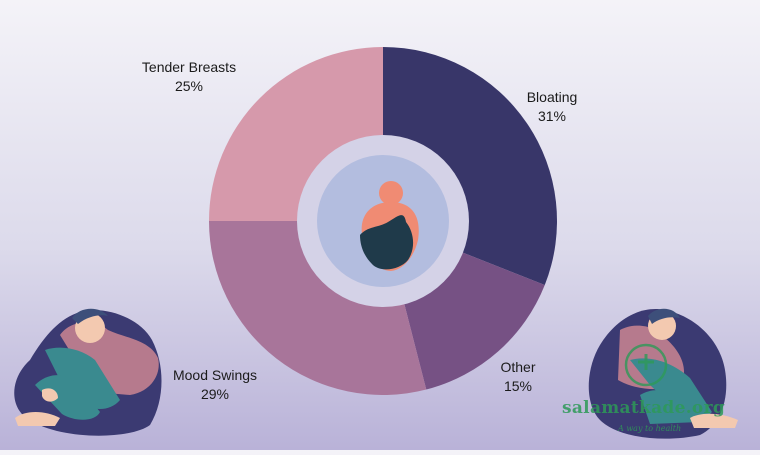 This screenshot has height=455, width=760. I want to click on slice-label-bloating: Bloating 31%, so click(552, 107).